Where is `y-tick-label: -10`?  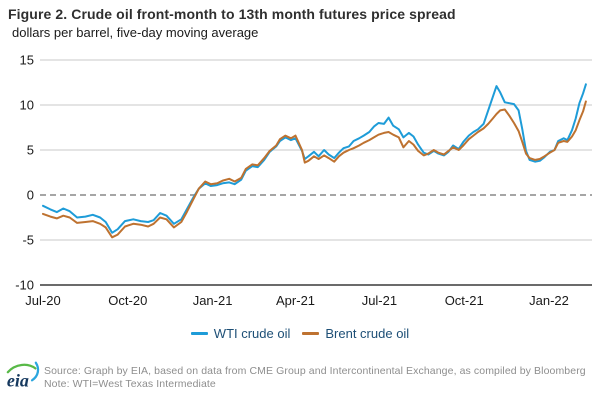
y-tick-label: -10 is located at coordinates (24, 285).